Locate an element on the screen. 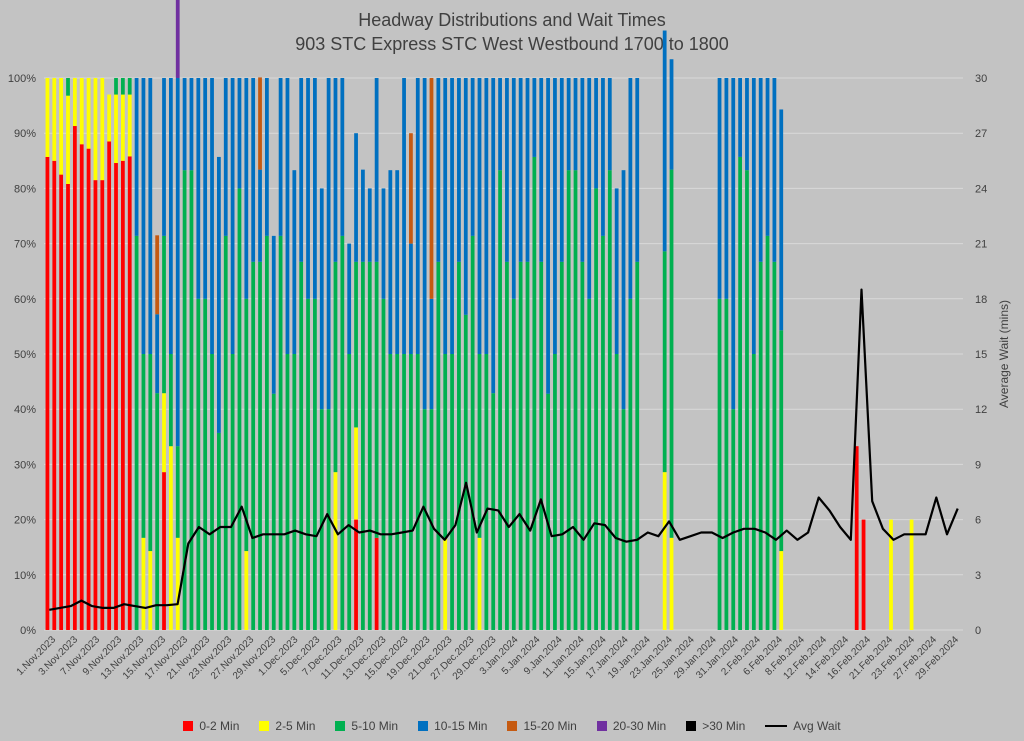 This screenshot has height=741, width=1024. y2-tick-label: 12 is located at coordinates (981, 410).